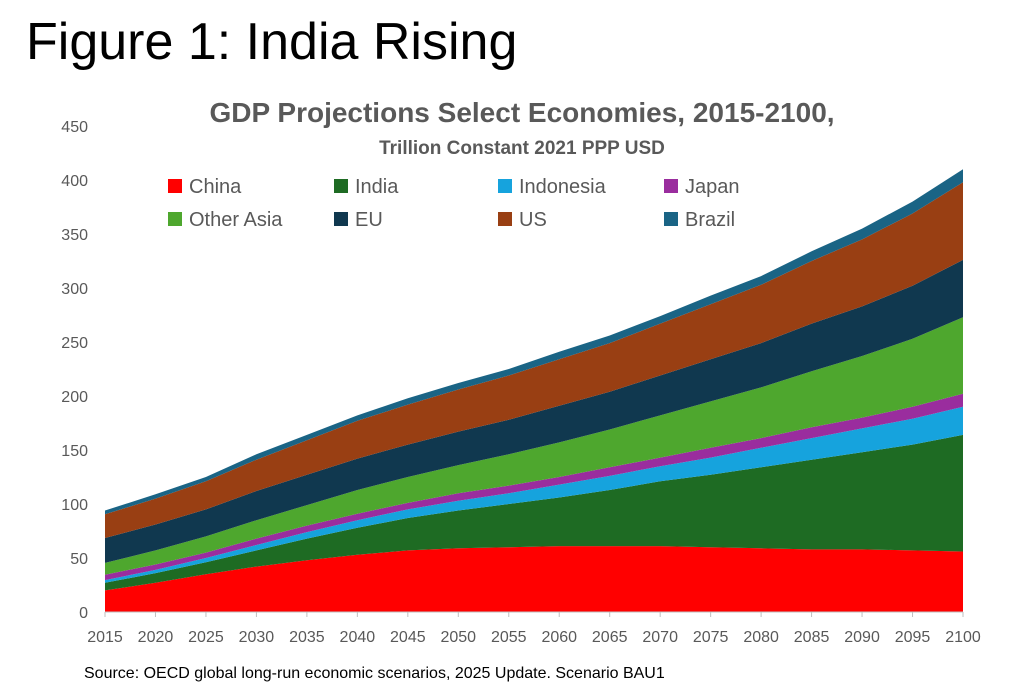 The height and width of the screenshot is (700, 1025). Describe the element at coordinates (341, 186) in the screenshot. I see `legend-swatch-india` at that location.